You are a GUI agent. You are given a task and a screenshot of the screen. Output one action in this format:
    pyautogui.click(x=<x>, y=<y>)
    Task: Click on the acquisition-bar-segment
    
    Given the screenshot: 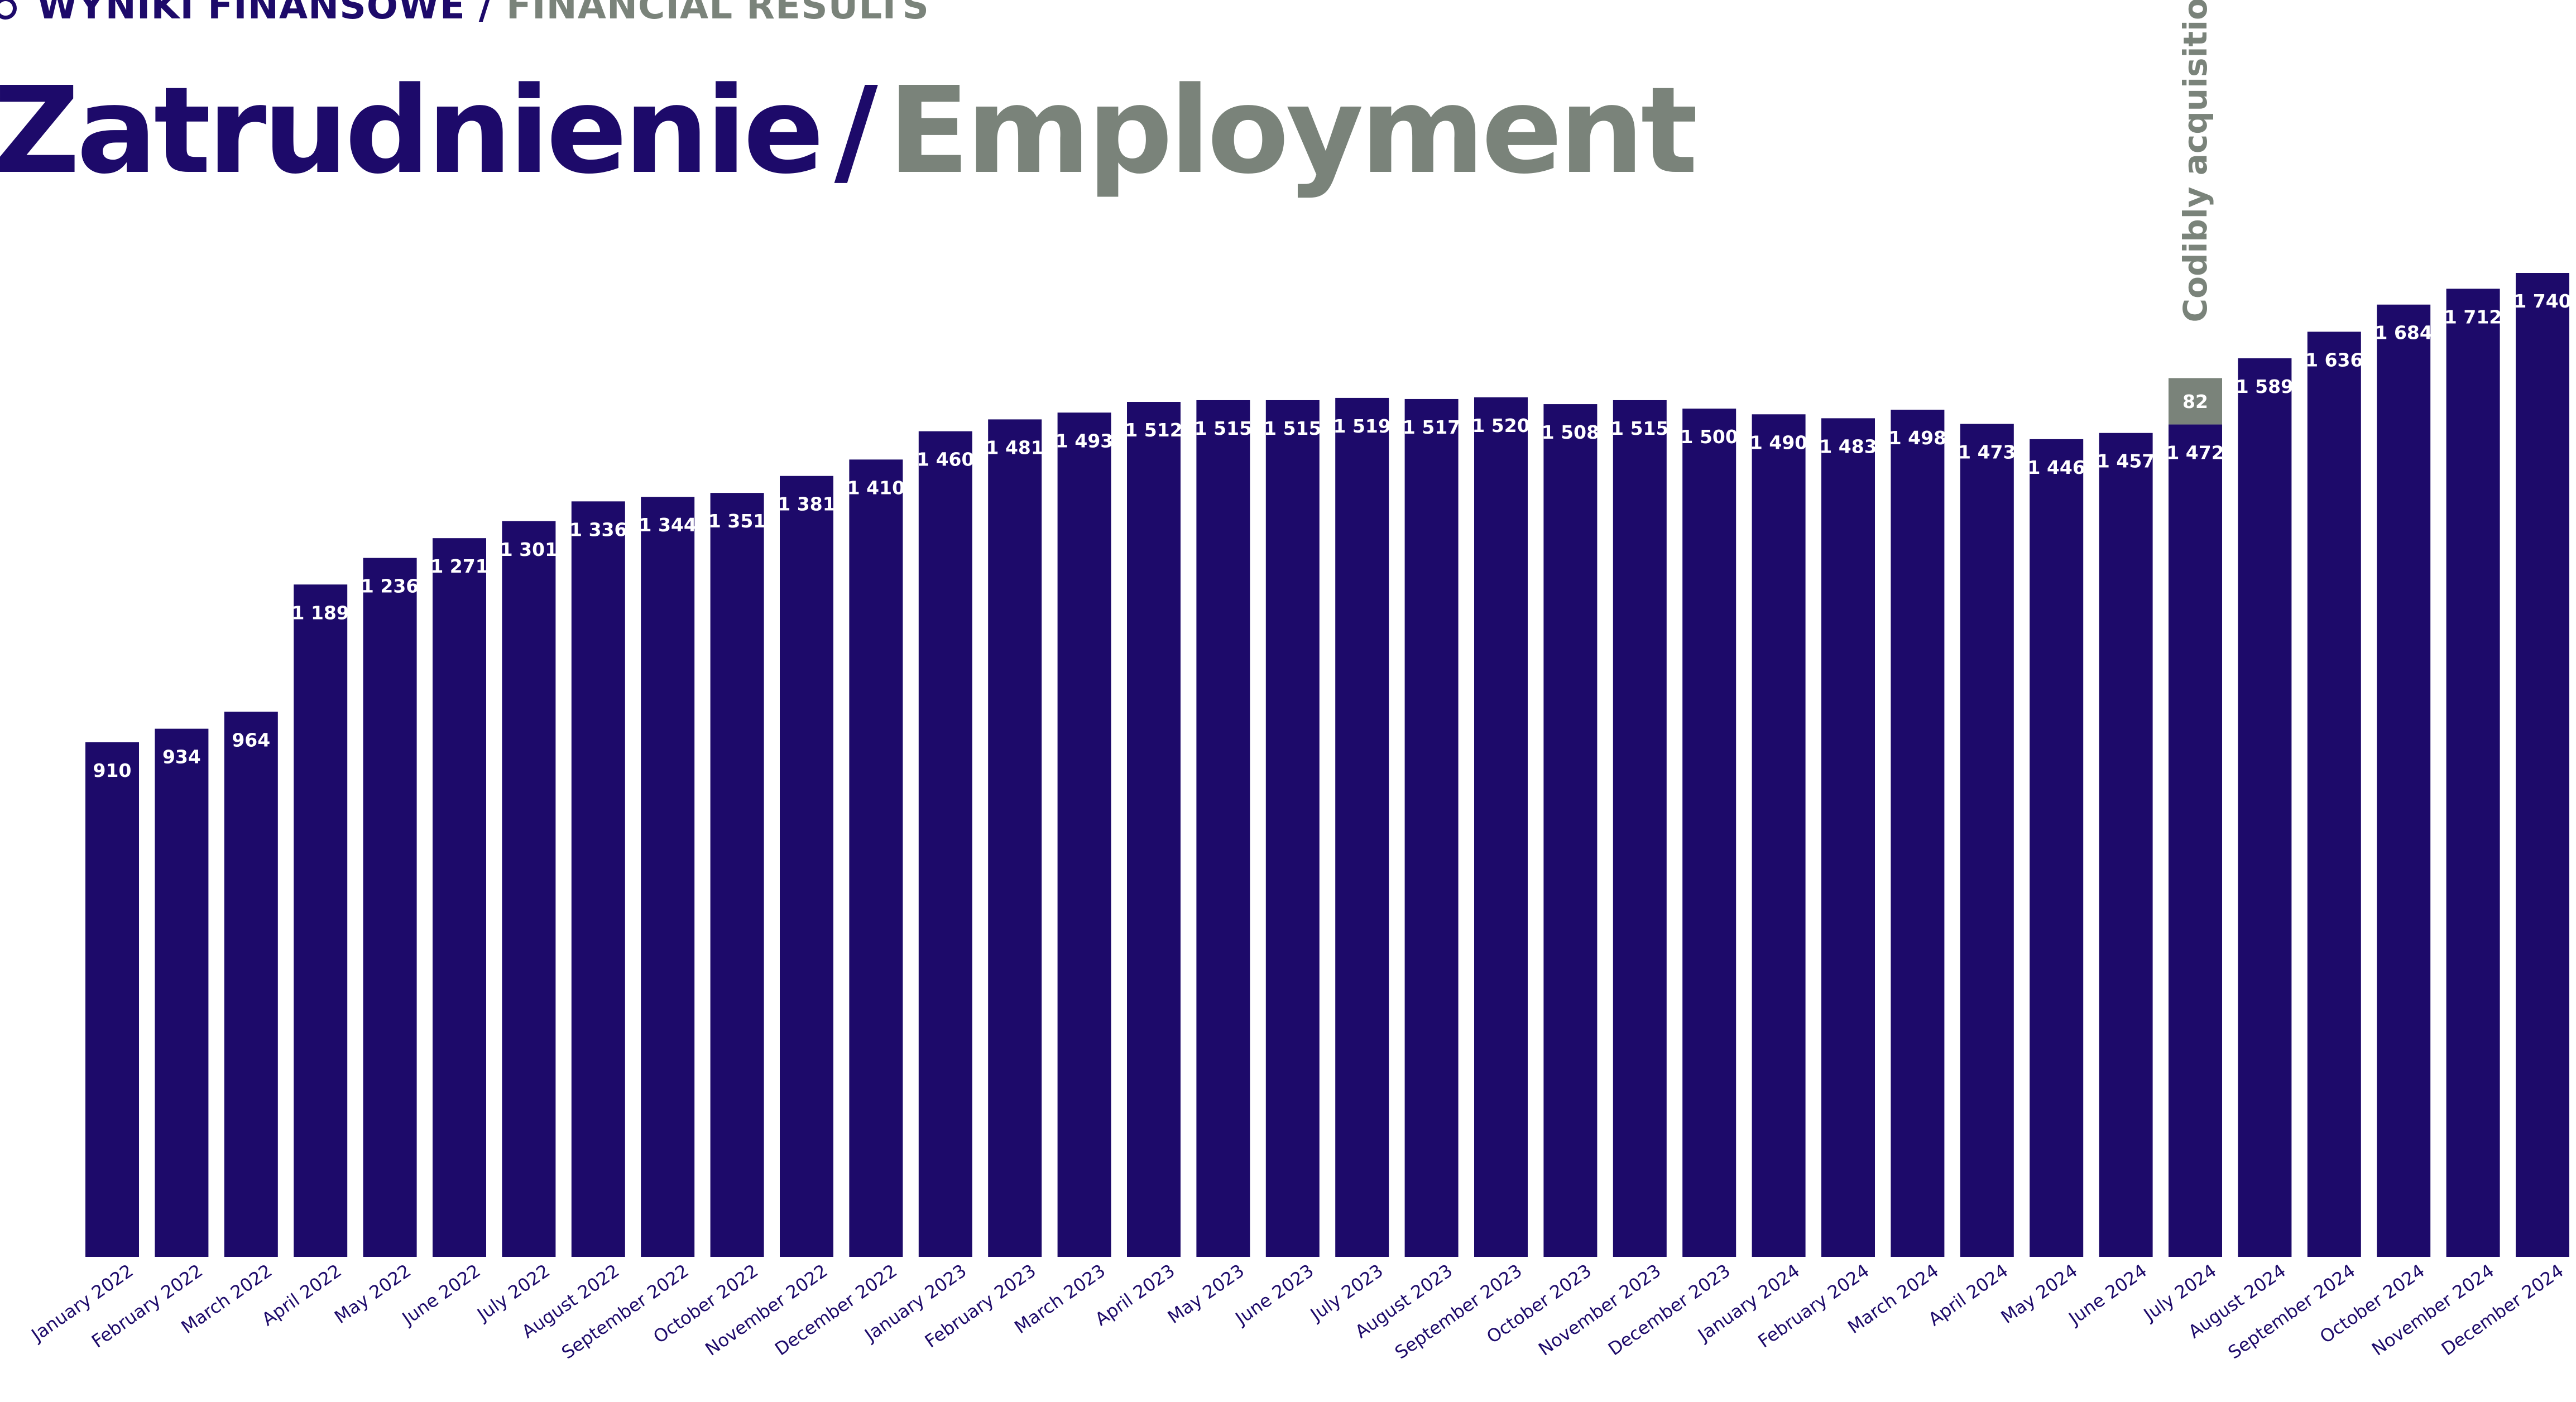 What is the action you would take?
    pyautogui.click(x=2195, y=401)
    